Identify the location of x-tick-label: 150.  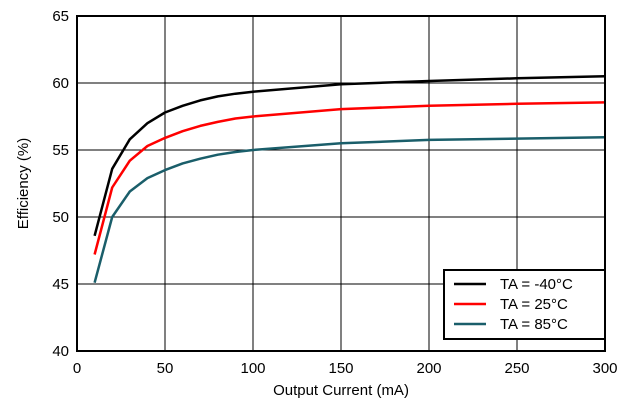
(340, 368).